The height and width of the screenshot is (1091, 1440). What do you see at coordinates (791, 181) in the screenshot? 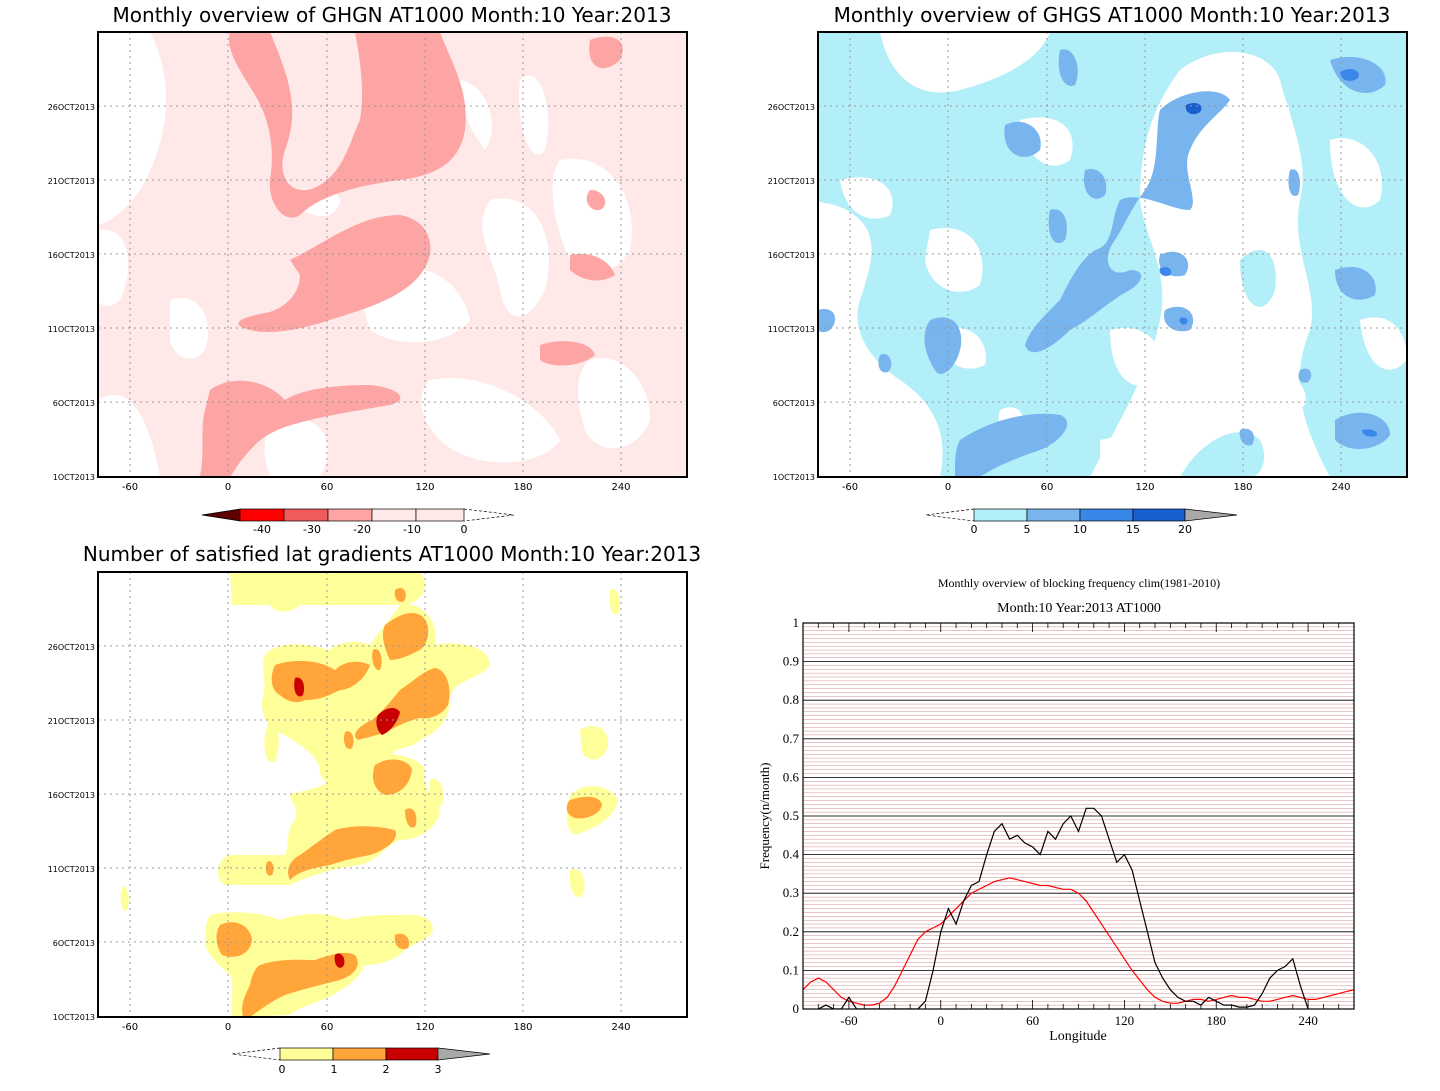
I see `ghgs-ytick-4: 21OCT2013` at bounding box center [791, 181].